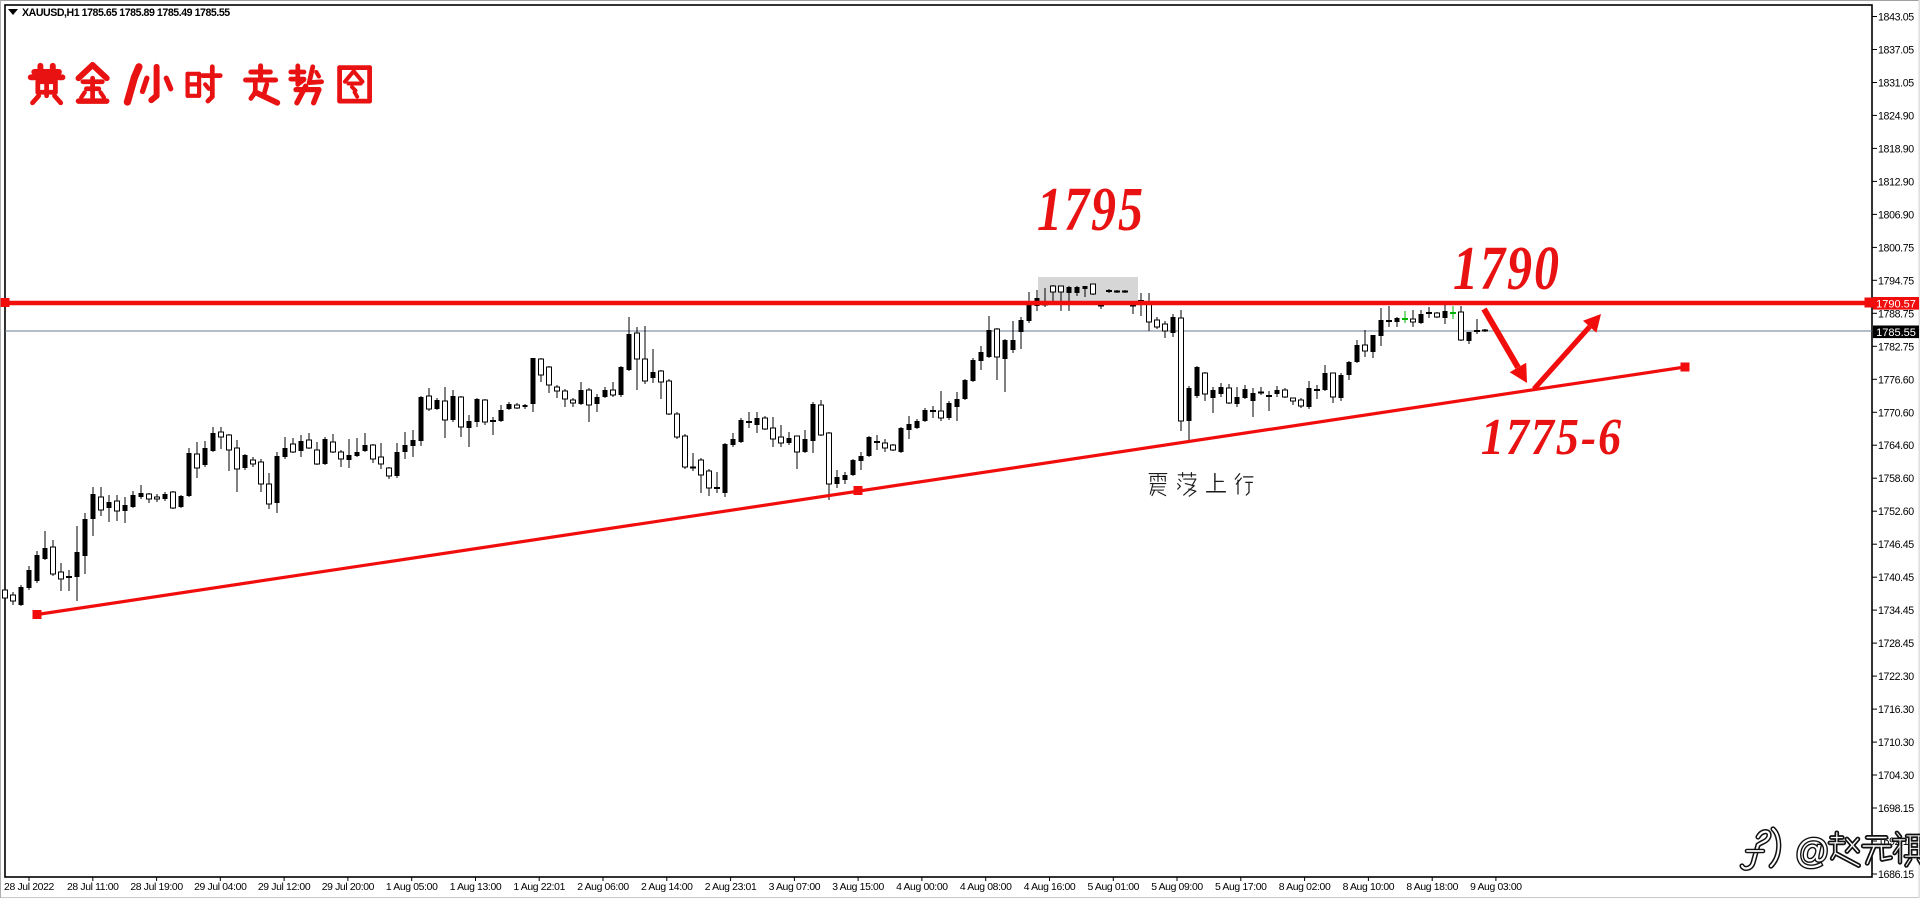 This screenshot has height=900, width=1920. What do you see at coordinates (858, 887) in the screenshot?
I see `svg-text: 3 Aug 15:00` at bounding box center [858, 887].